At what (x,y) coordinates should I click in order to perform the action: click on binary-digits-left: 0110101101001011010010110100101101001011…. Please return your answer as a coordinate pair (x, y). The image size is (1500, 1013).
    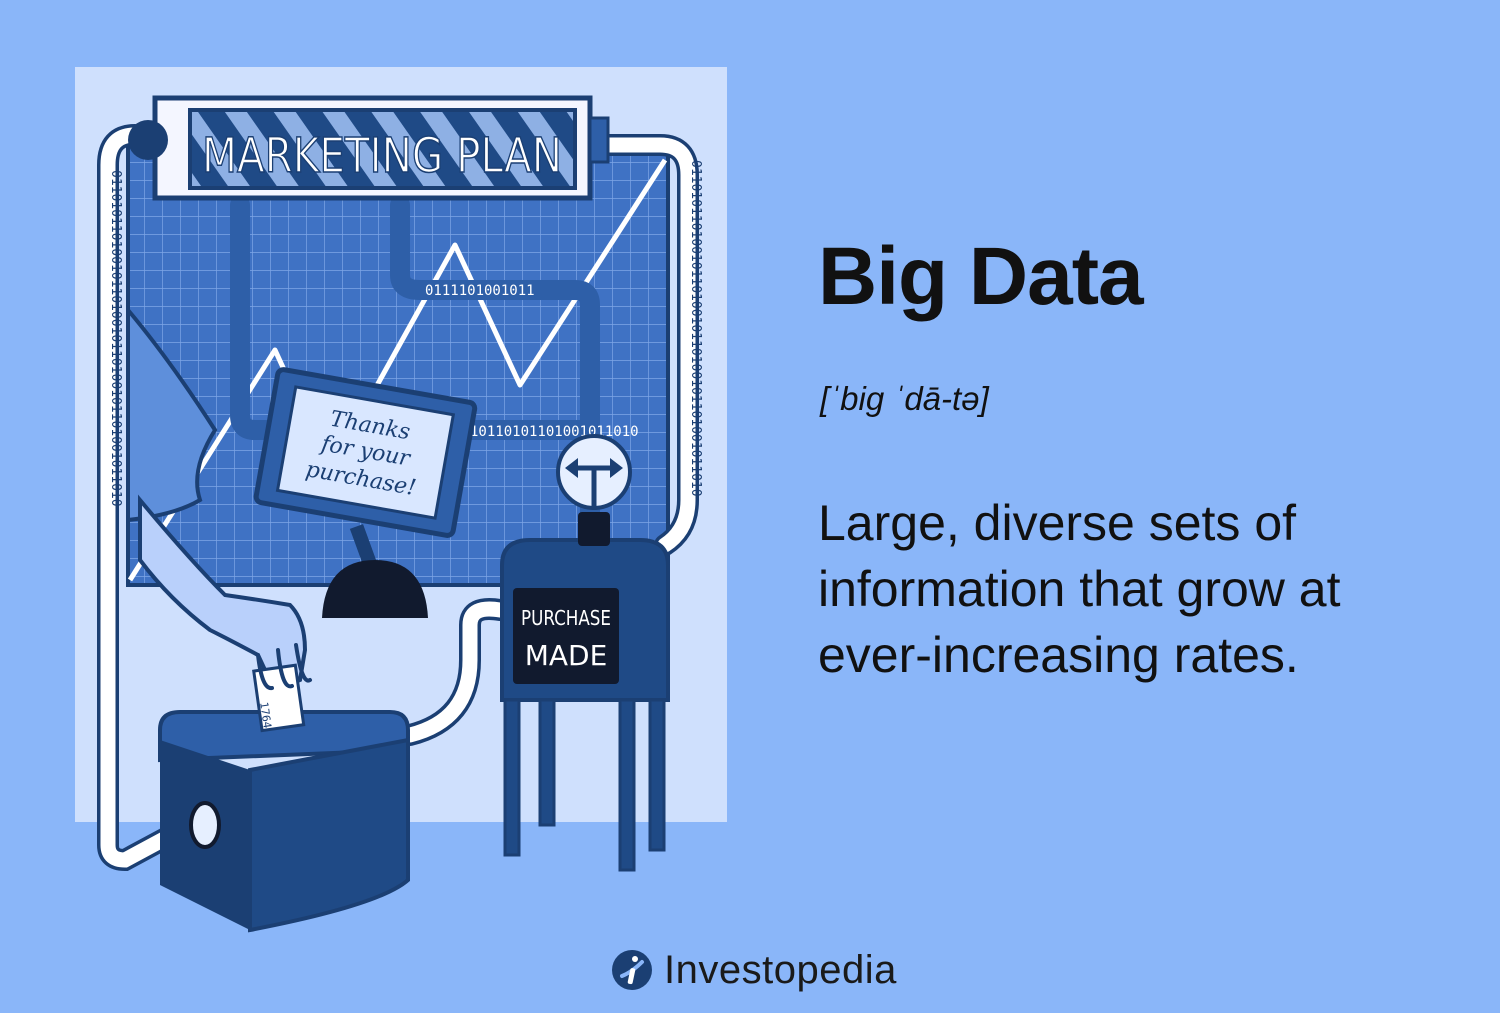
    Looking at the image, I should click on (115, 338).